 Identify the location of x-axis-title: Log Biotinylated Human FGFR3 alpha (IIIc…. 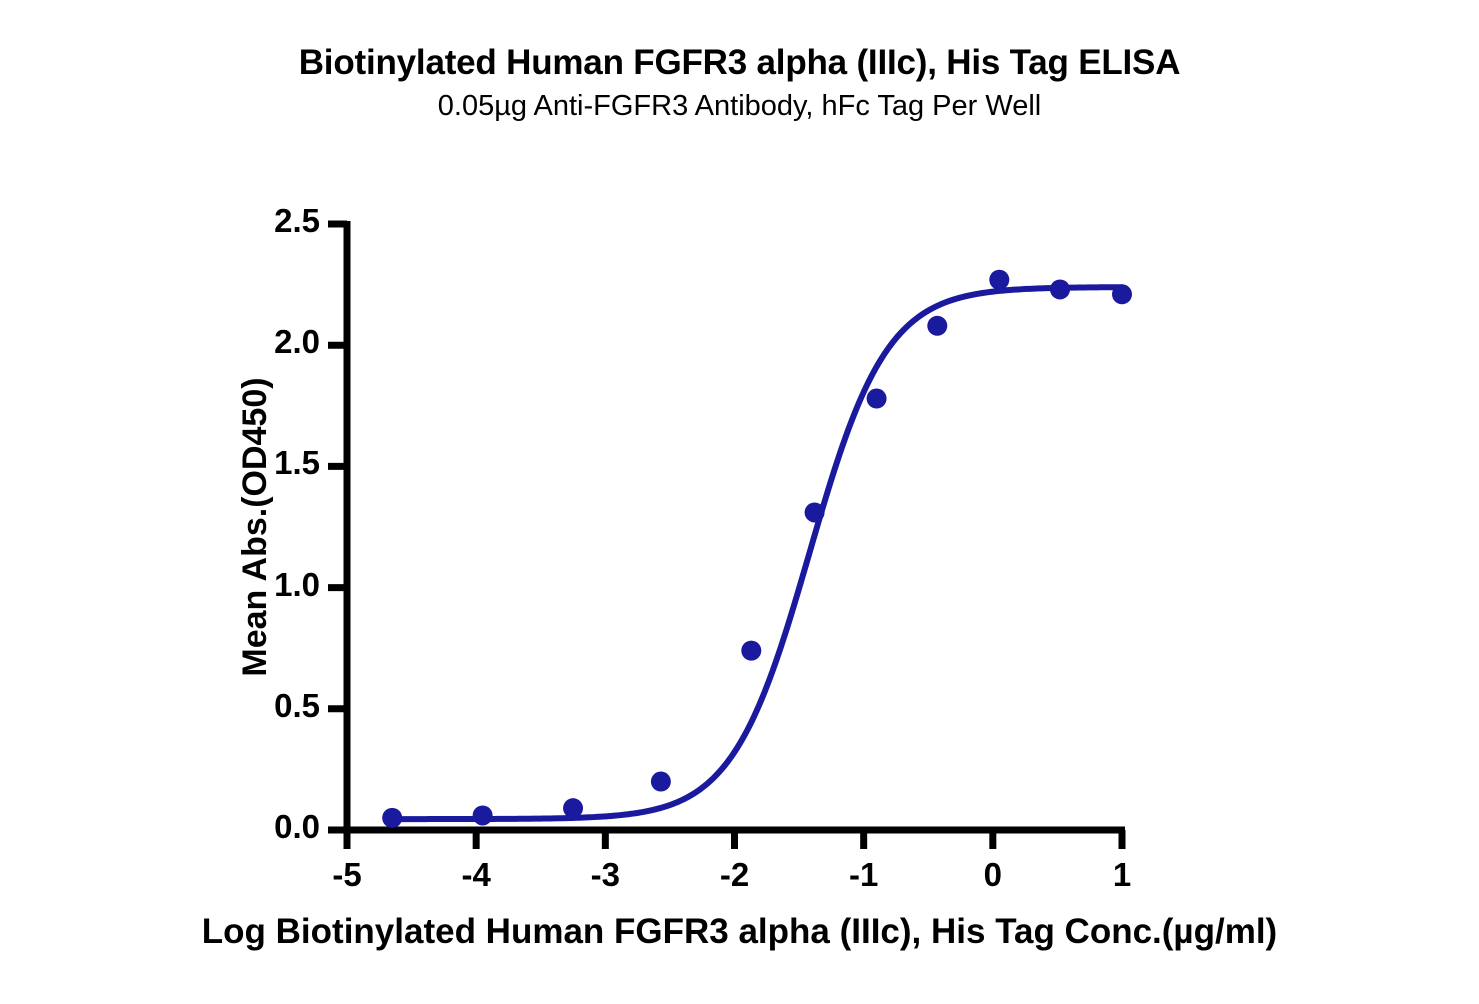
(739, 931).